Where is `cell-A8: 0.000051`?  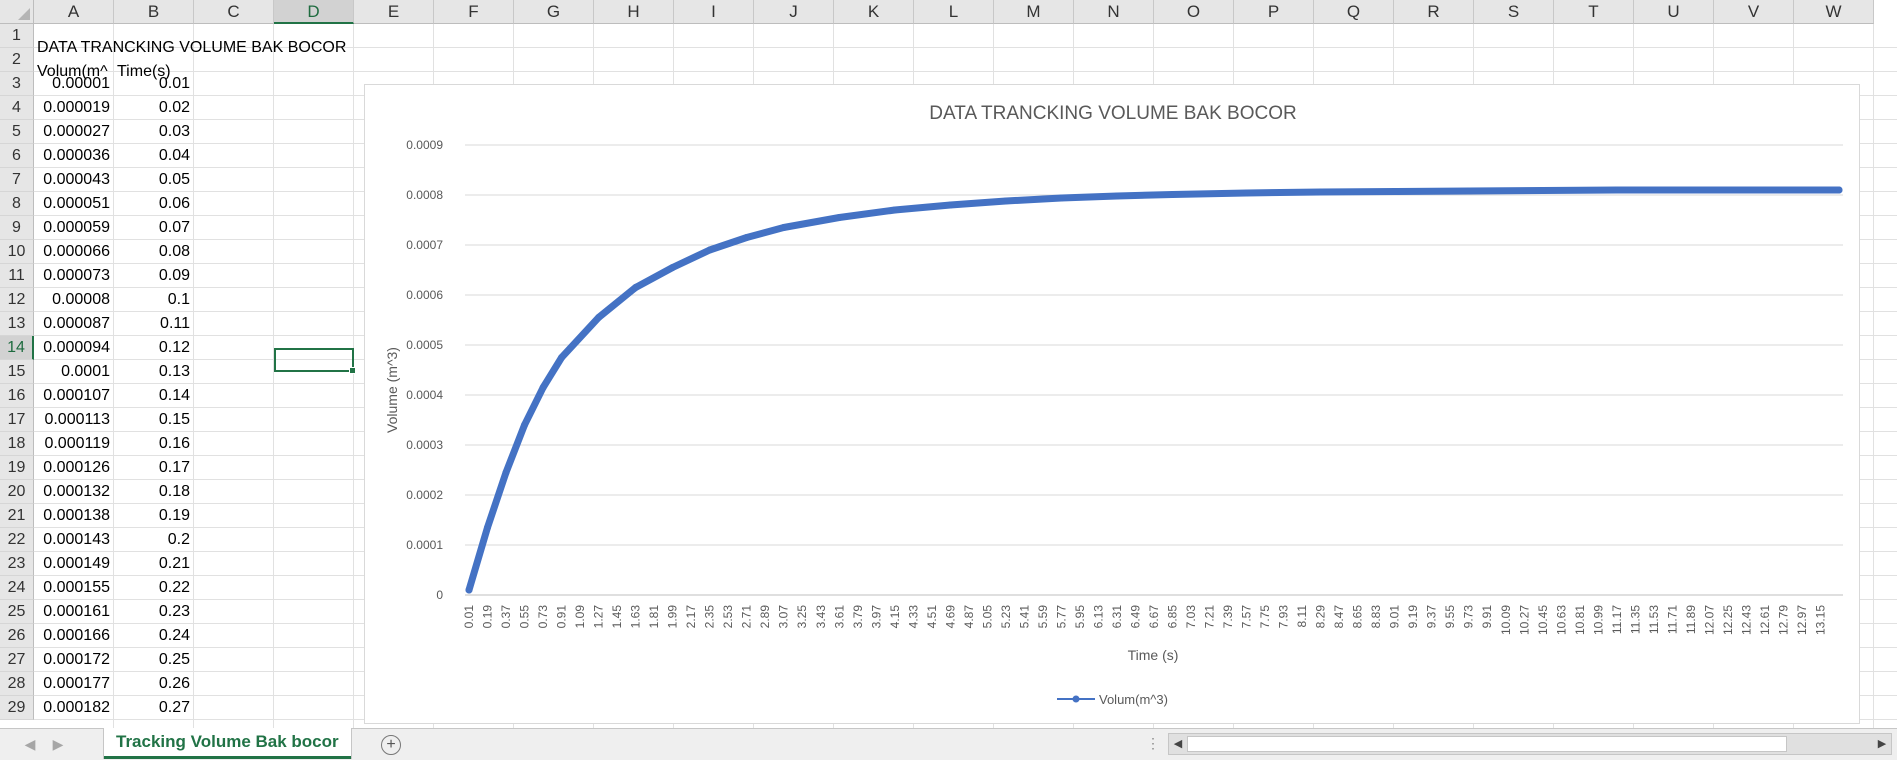 cell-A8: 0.000051 is located at coordinates (76, 203).